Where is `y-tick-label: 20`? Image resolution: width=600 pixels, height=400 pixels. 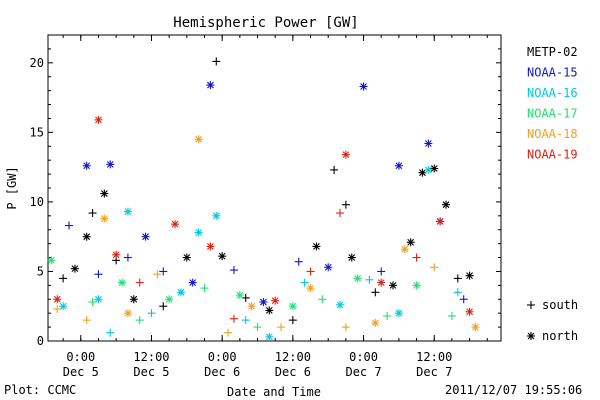 y-tick-label: 20 is located at coordinates (37, 63).